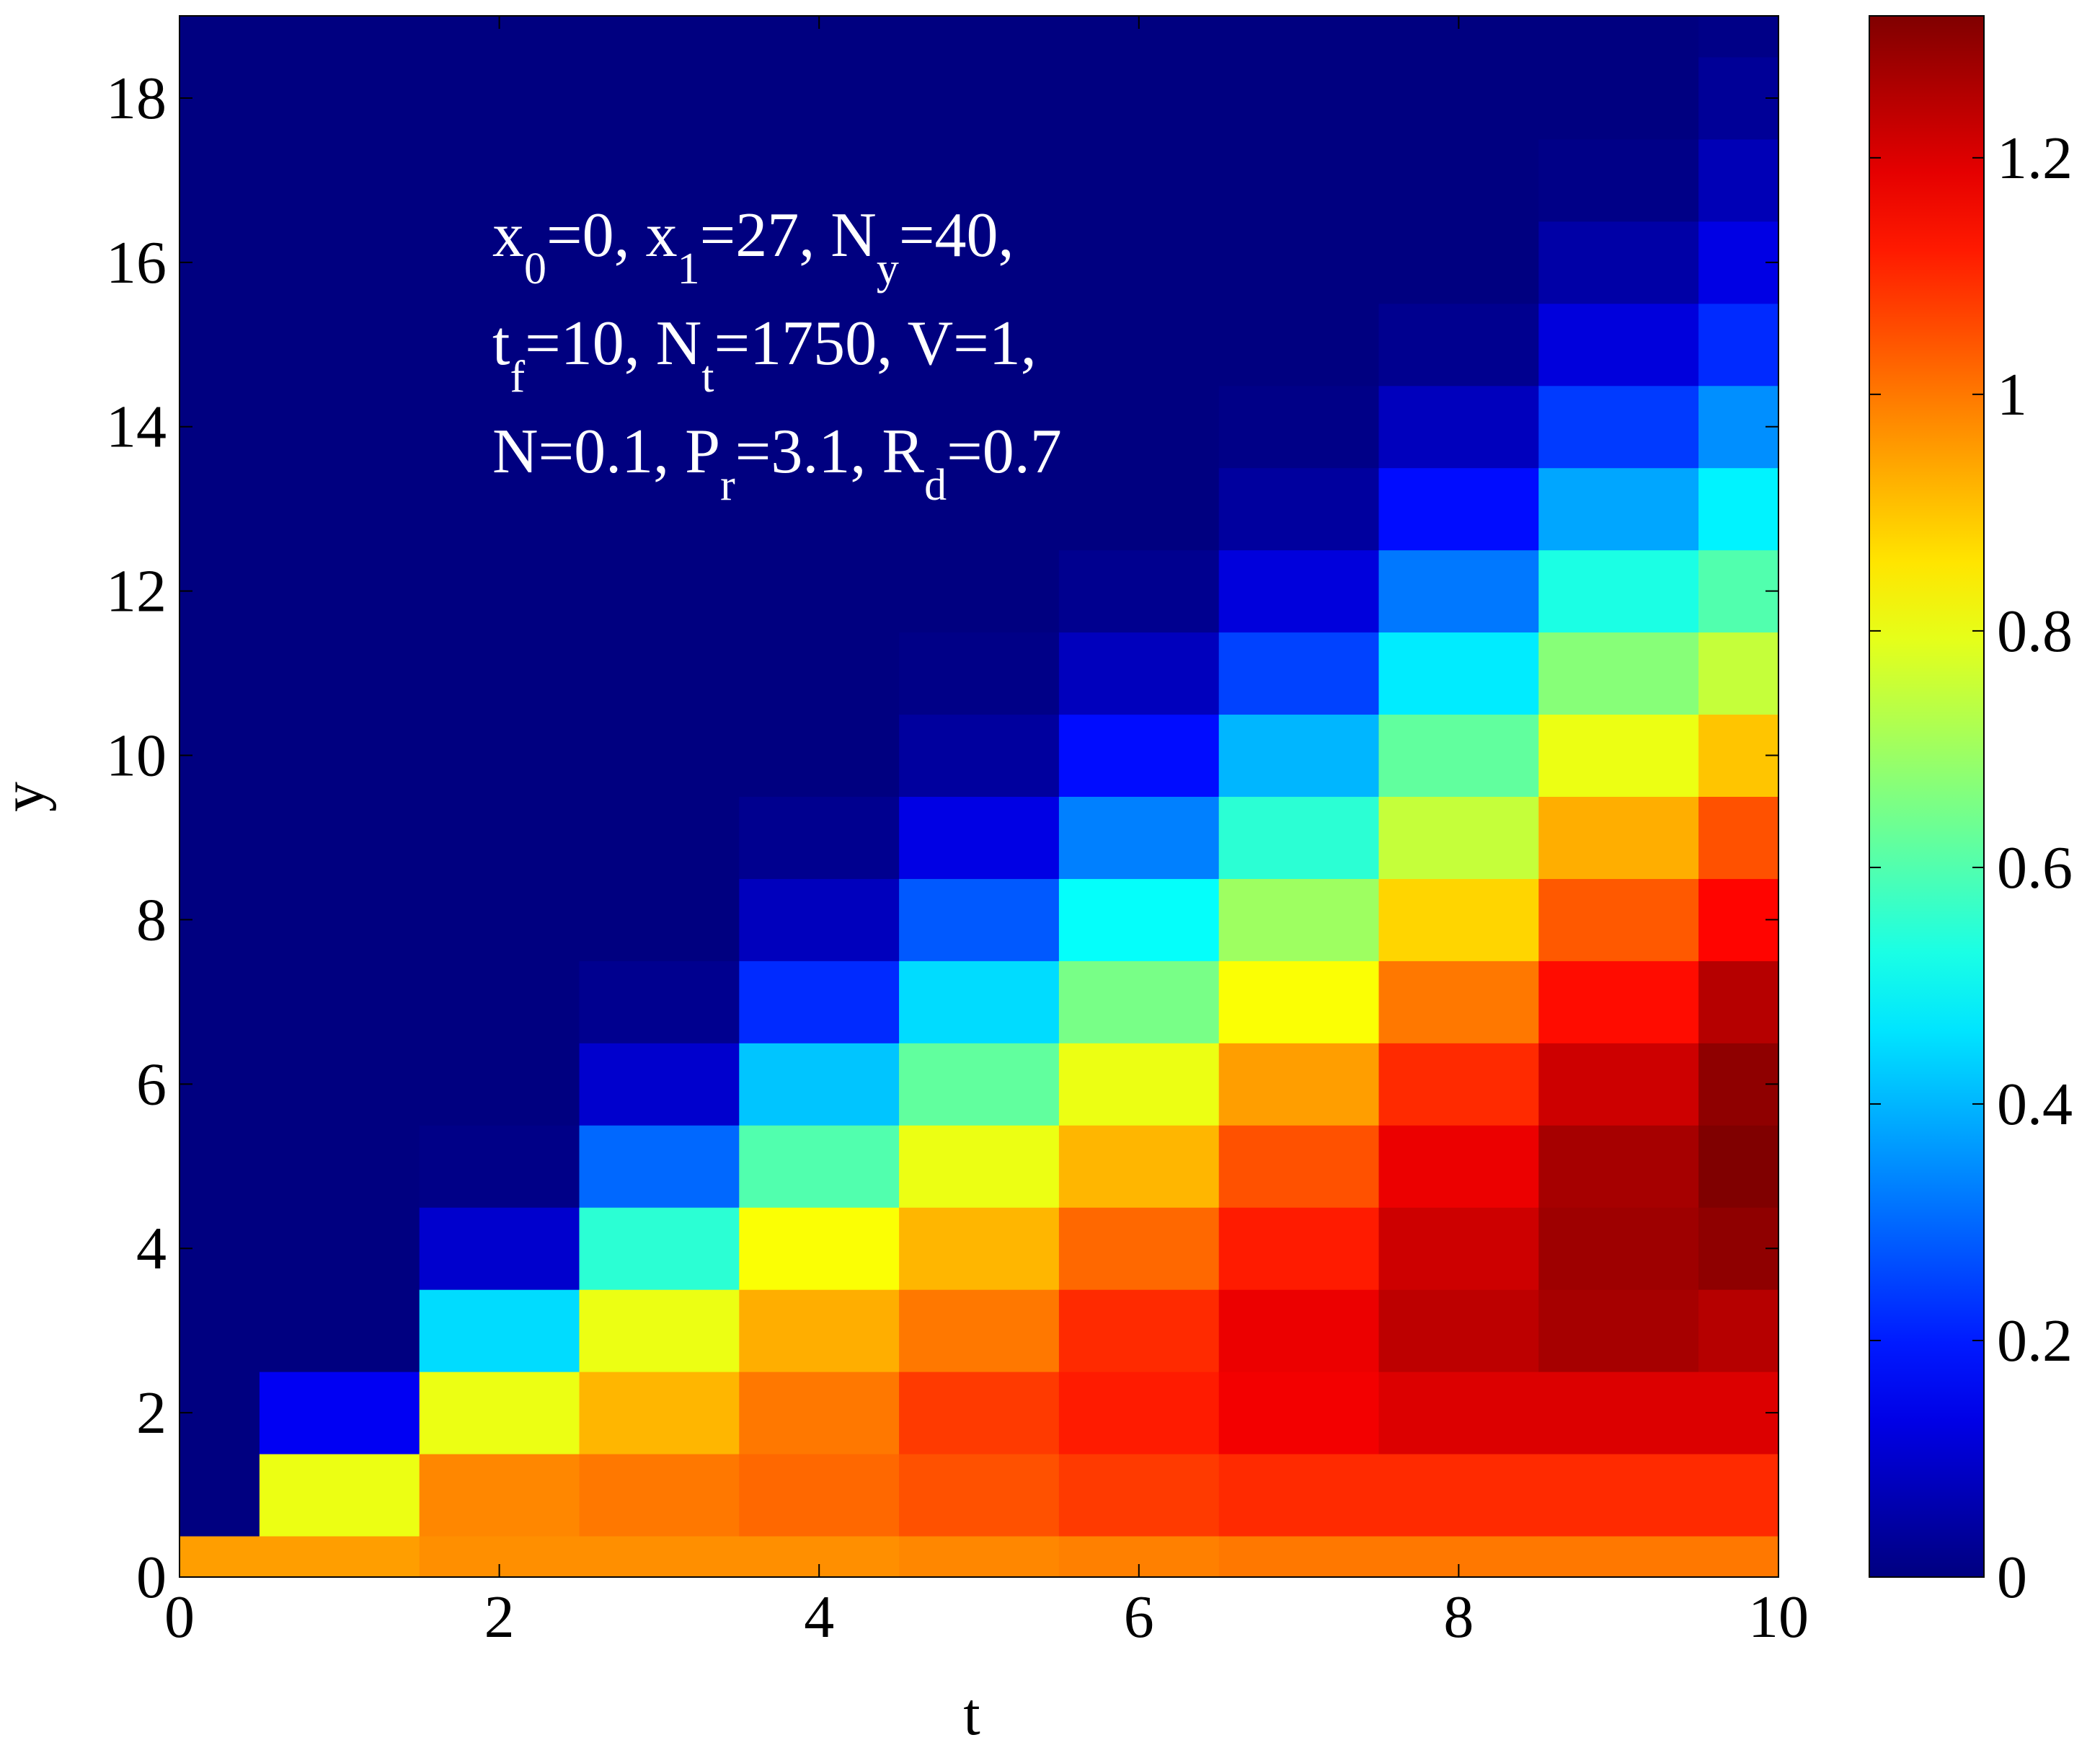 This screenshot has height=1753, width=2100. Describe the element at coordinates (613, 344) in the screenshot. I see `annotation-text: =10, N` at that location.